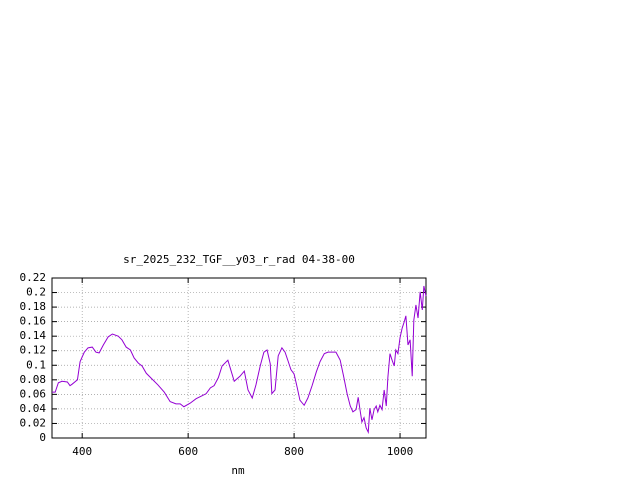  Describe the element at coordinates (239, 259) in the screenshot. I see `chart-title: sr_2025_232_TGF__y03_r_rad 04-38-00` at that location.